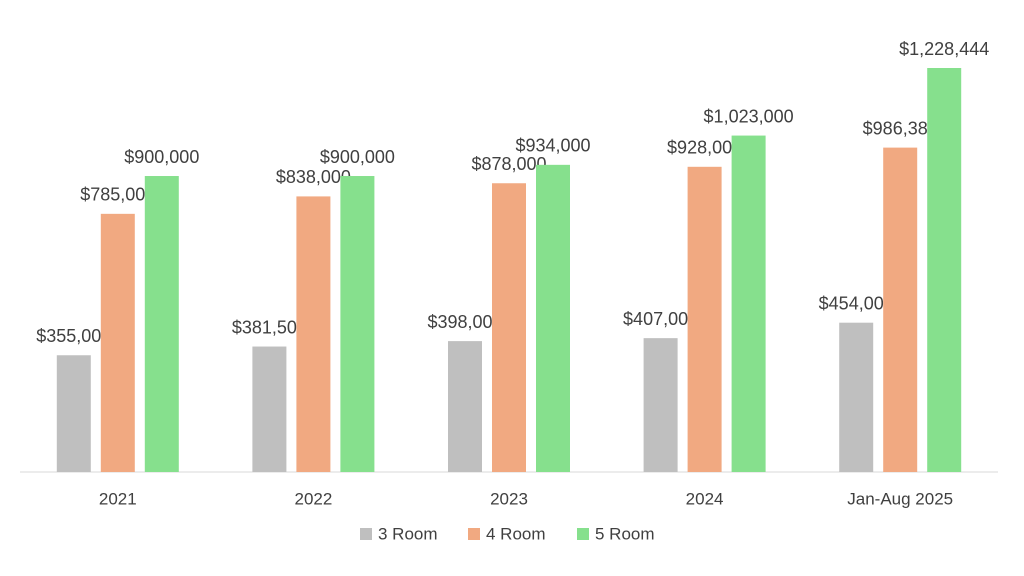 The image size is (1024, 576). Describe the element at coordinates (900, 128) in the screenshot. I see `data-label: $986,388` at that location.